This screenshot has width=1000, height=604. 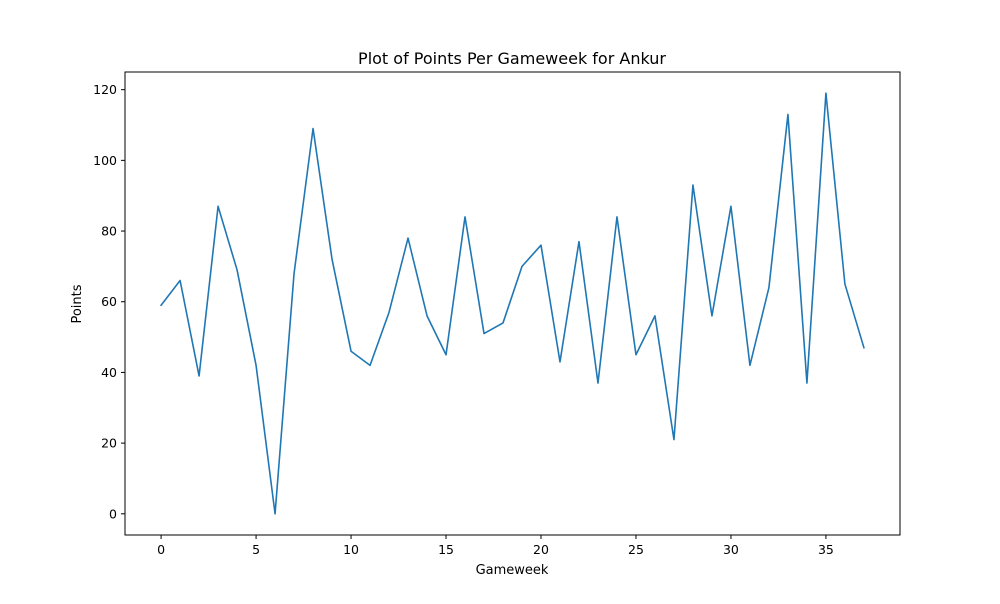 I want to click on x-axis-label: Gameweek, so click(x=512, y=570).